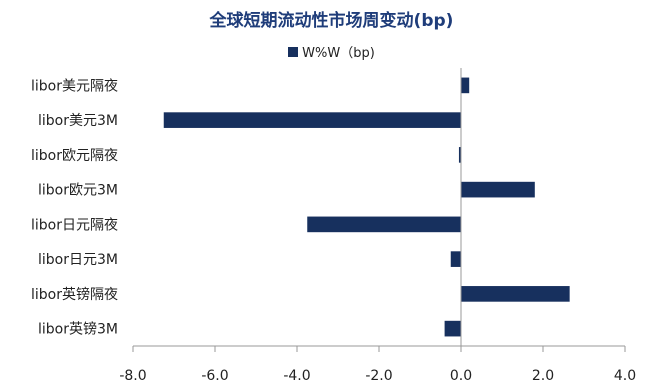 The width and height of the screenshot is (663, 389). What do you see at coordinates (625, 376) in the screenshot?
I see `x-tick-label: 4.0` at bounding box center [625, 376].